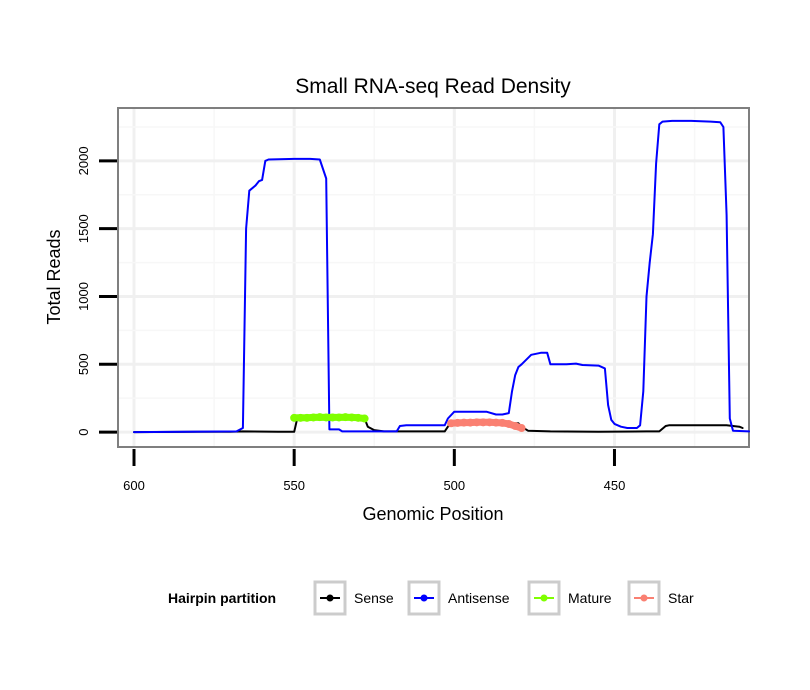 This screenshot has width=810, height=690. Describe the element at coordinates (479, 598) in the screenshot. I see `legend-label-antisense: Antisense` at that location.